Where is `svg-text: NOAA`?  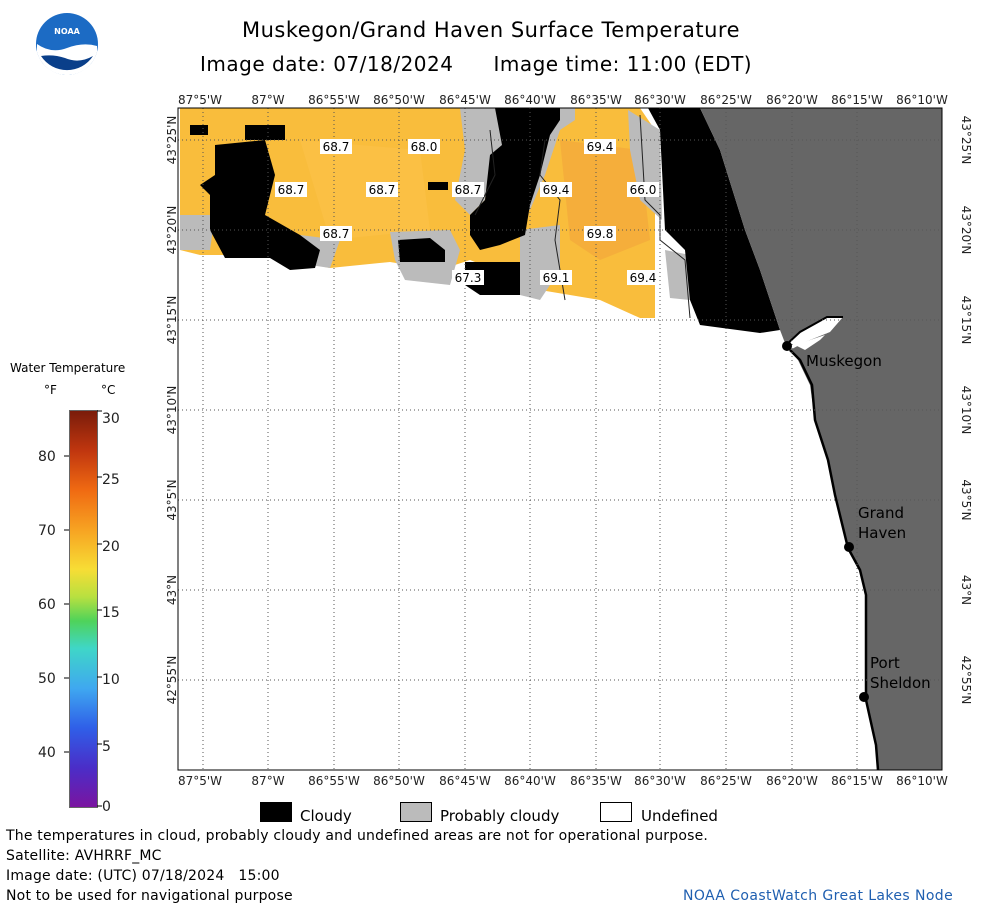
svg-text: NOAA is located at coordinates (67, 31).